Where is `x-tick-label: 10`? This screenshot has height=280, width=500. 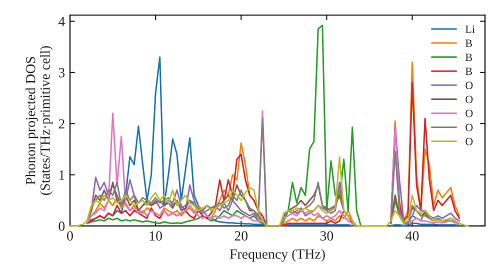 x-tick-label: 10 is located at coordinates (156, 236).